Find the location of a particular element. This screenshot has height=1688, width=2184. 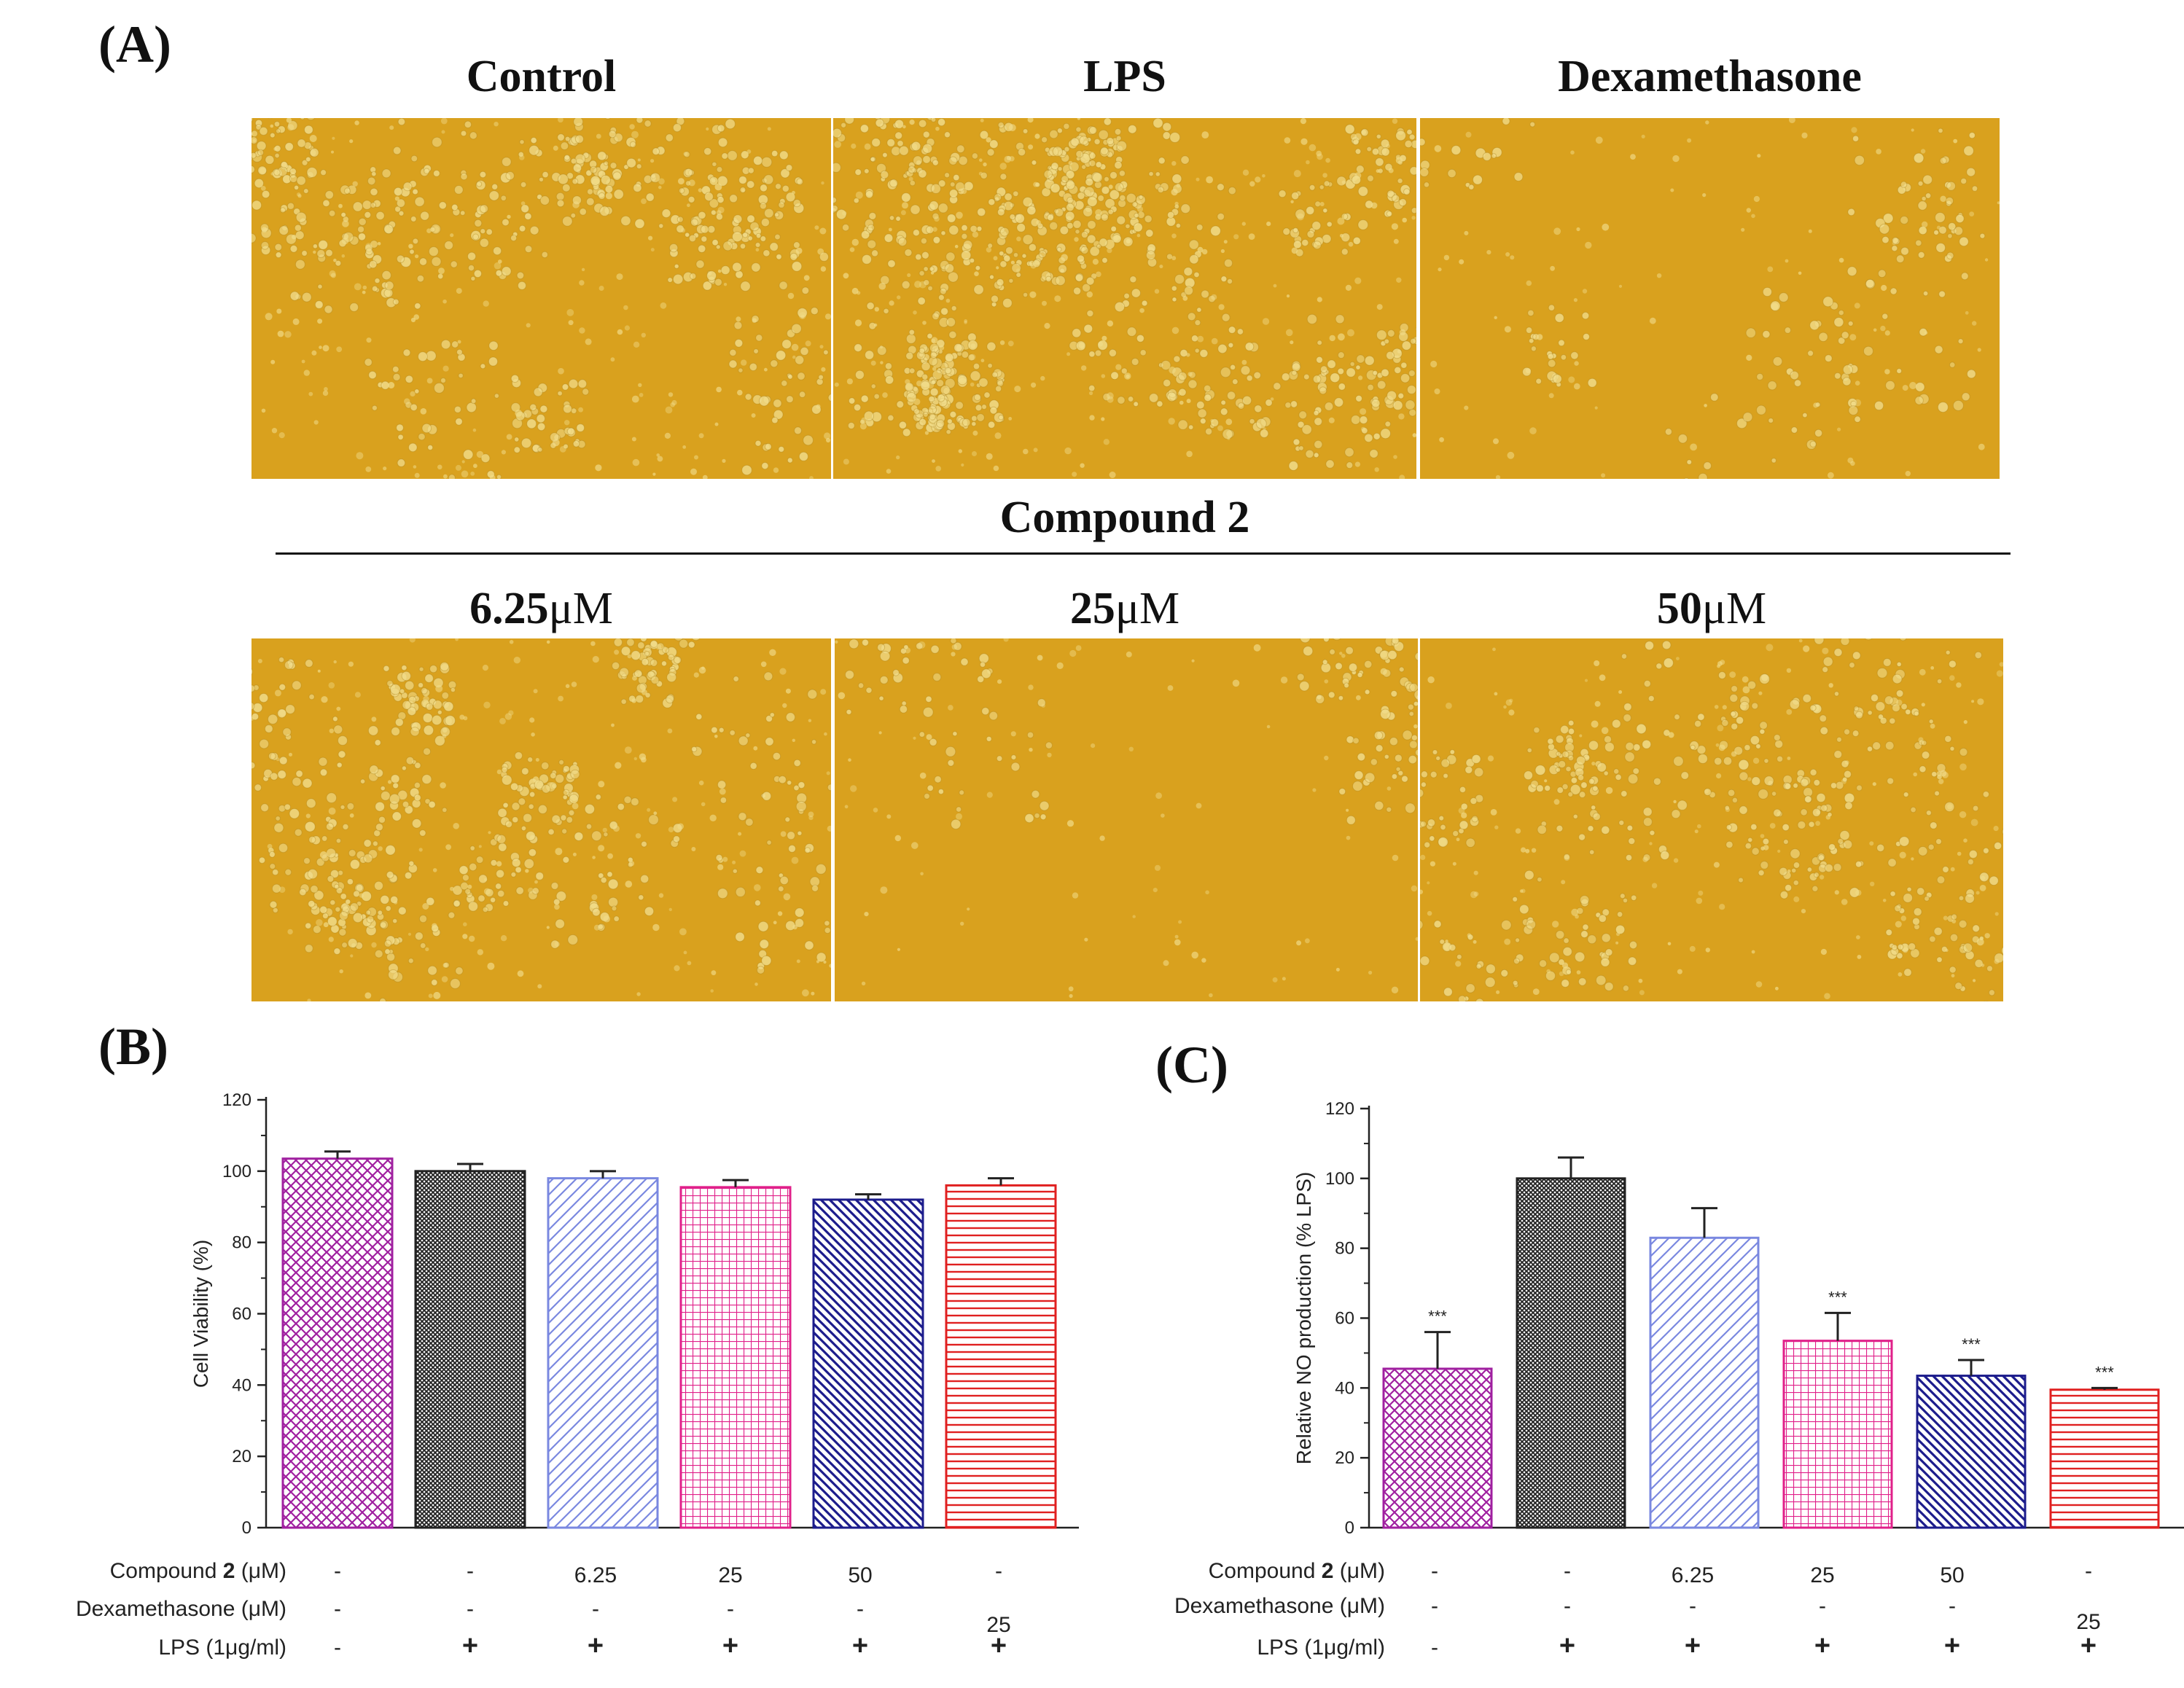

conc-title-25: 25μM is located at coordinates (1124, 609).